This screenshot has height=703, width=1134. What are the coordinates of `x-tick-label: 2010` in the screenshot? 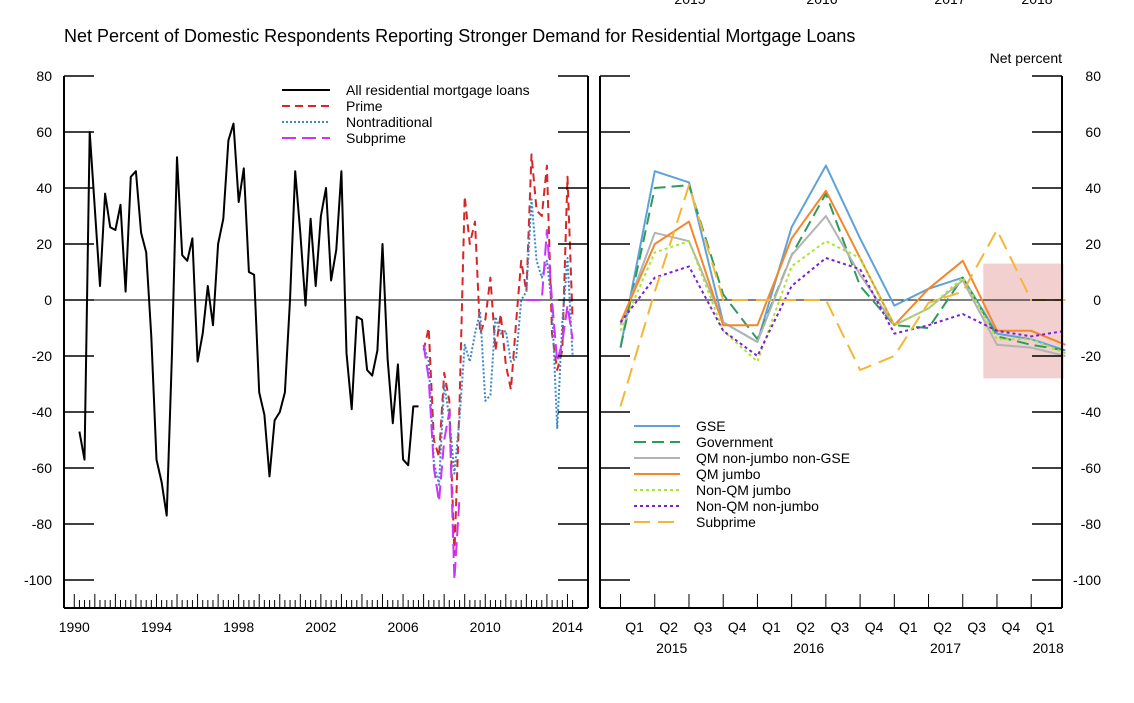 It's located at (485, 627).